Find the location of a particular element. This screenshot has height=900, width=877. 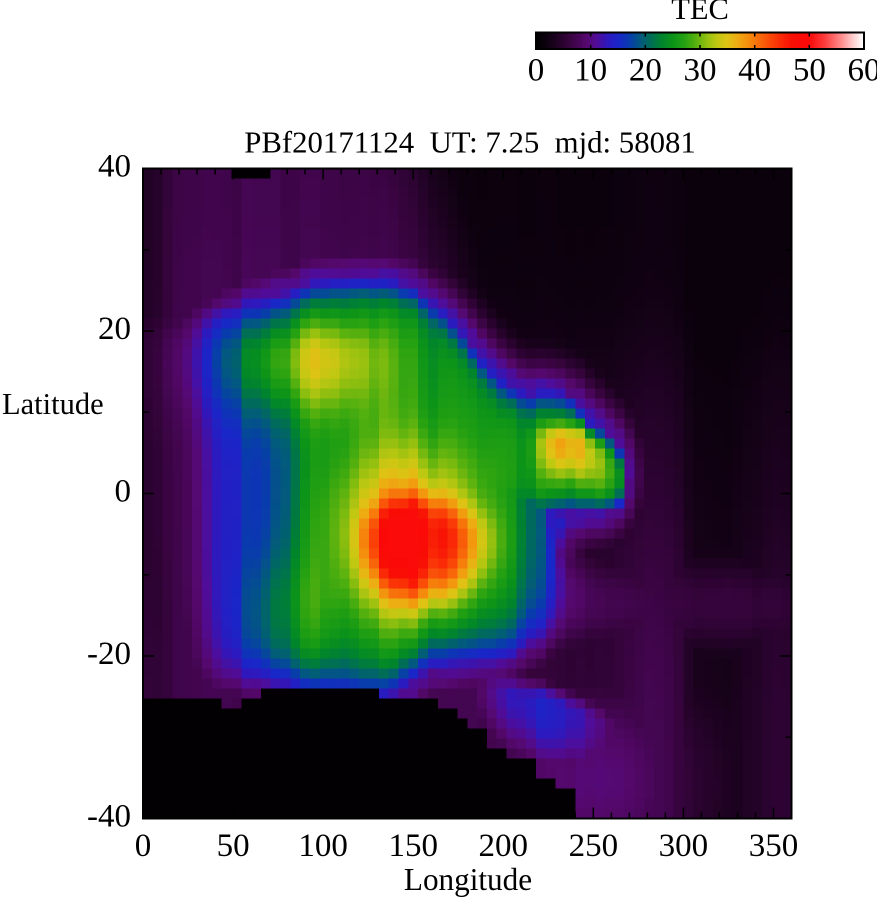

svg-text: 250 is located at coordinates (594, 846).